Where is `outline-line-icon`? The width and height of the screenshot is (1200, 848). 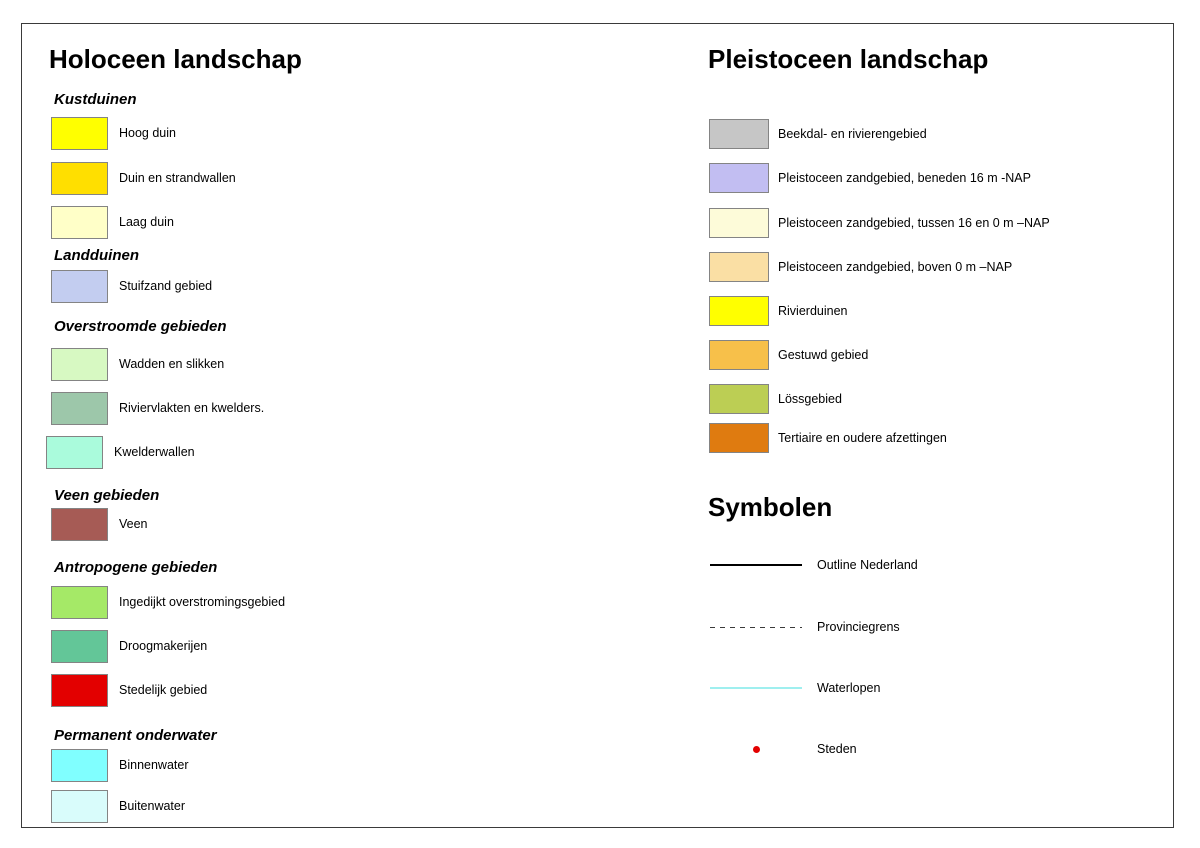 outline-line-icon is located at coordinates (756, 565).